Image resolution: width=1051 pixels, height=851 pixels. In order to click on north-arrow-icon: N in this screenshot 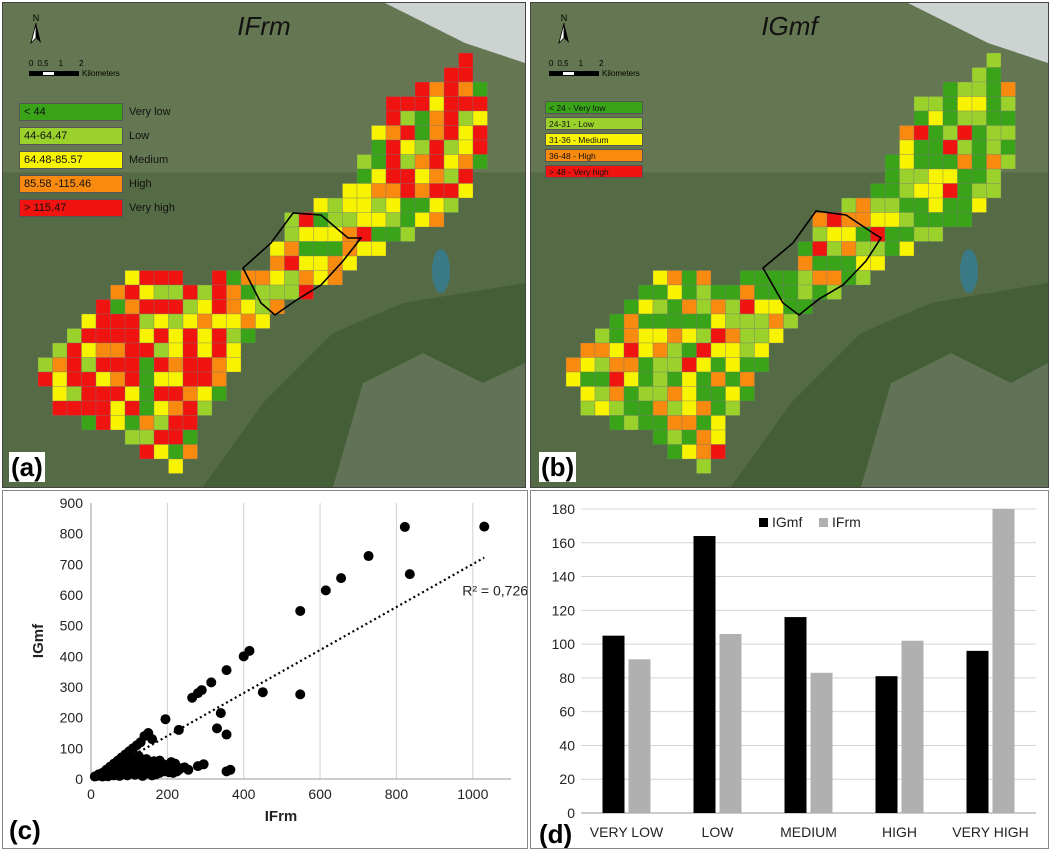, I will do `click(36, 30)`.